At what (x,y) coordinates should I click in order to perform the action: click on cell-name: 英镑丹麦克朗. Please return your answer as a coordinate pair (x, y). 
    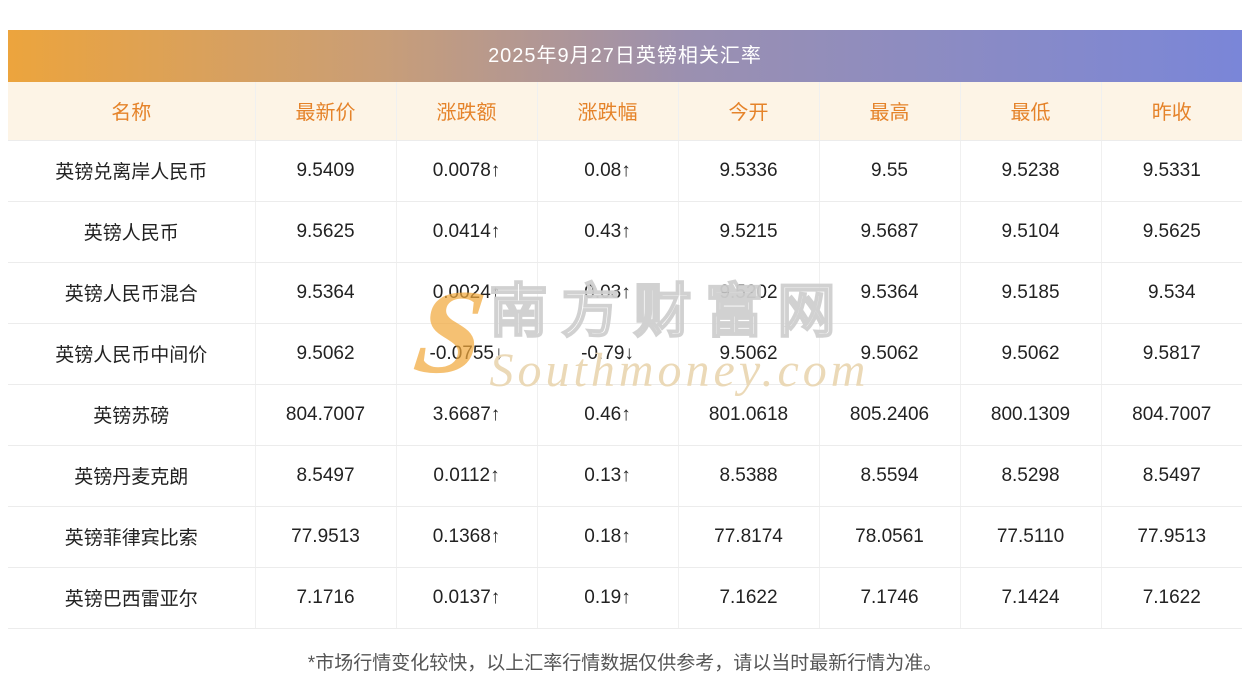
    Looking at the image, I should click on (131, 476).